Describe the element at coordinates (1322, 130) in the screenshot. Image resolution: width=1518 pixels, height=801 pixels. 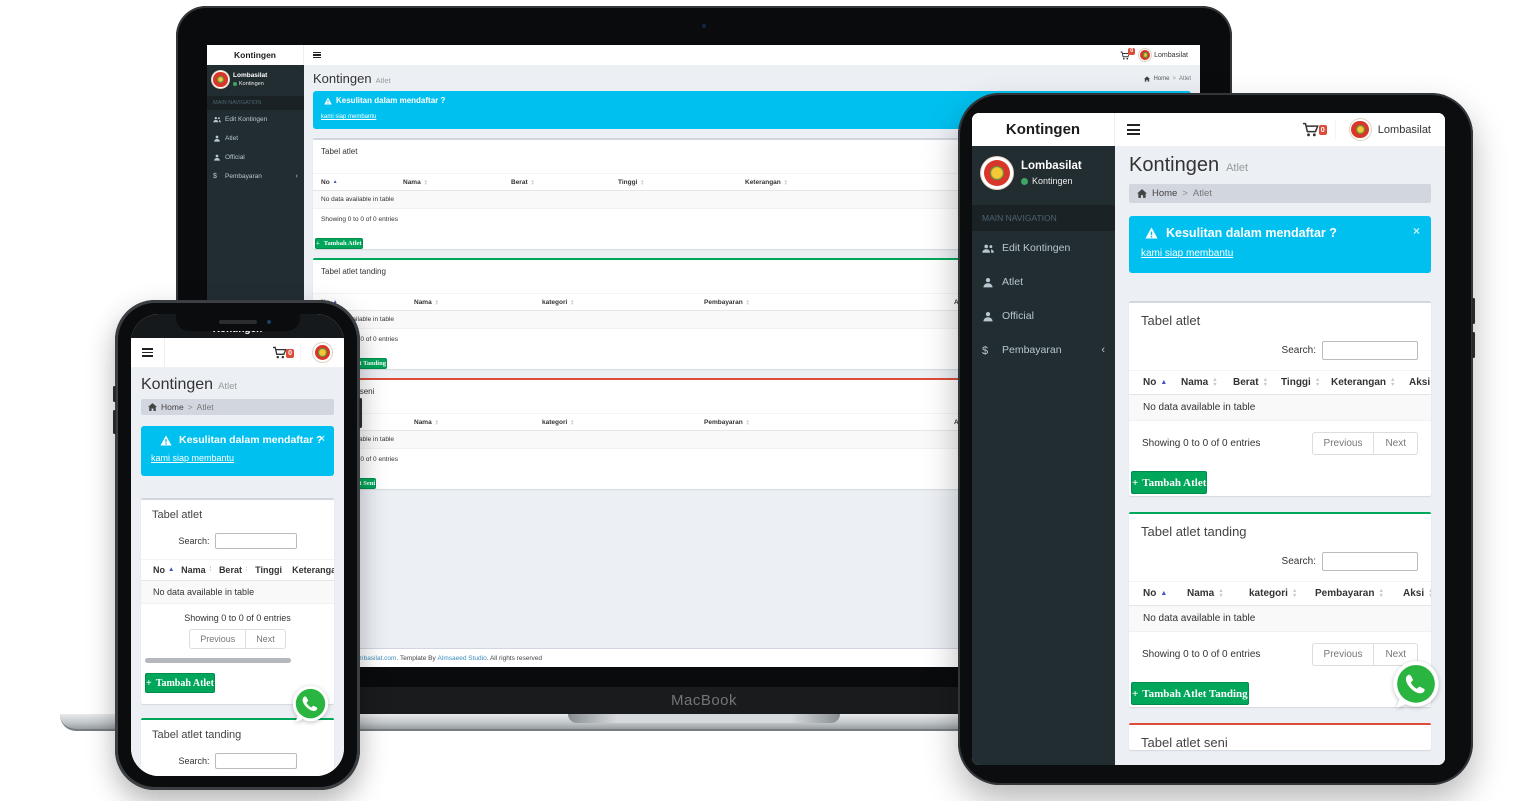
I see `cart-badge: 0` at that location.